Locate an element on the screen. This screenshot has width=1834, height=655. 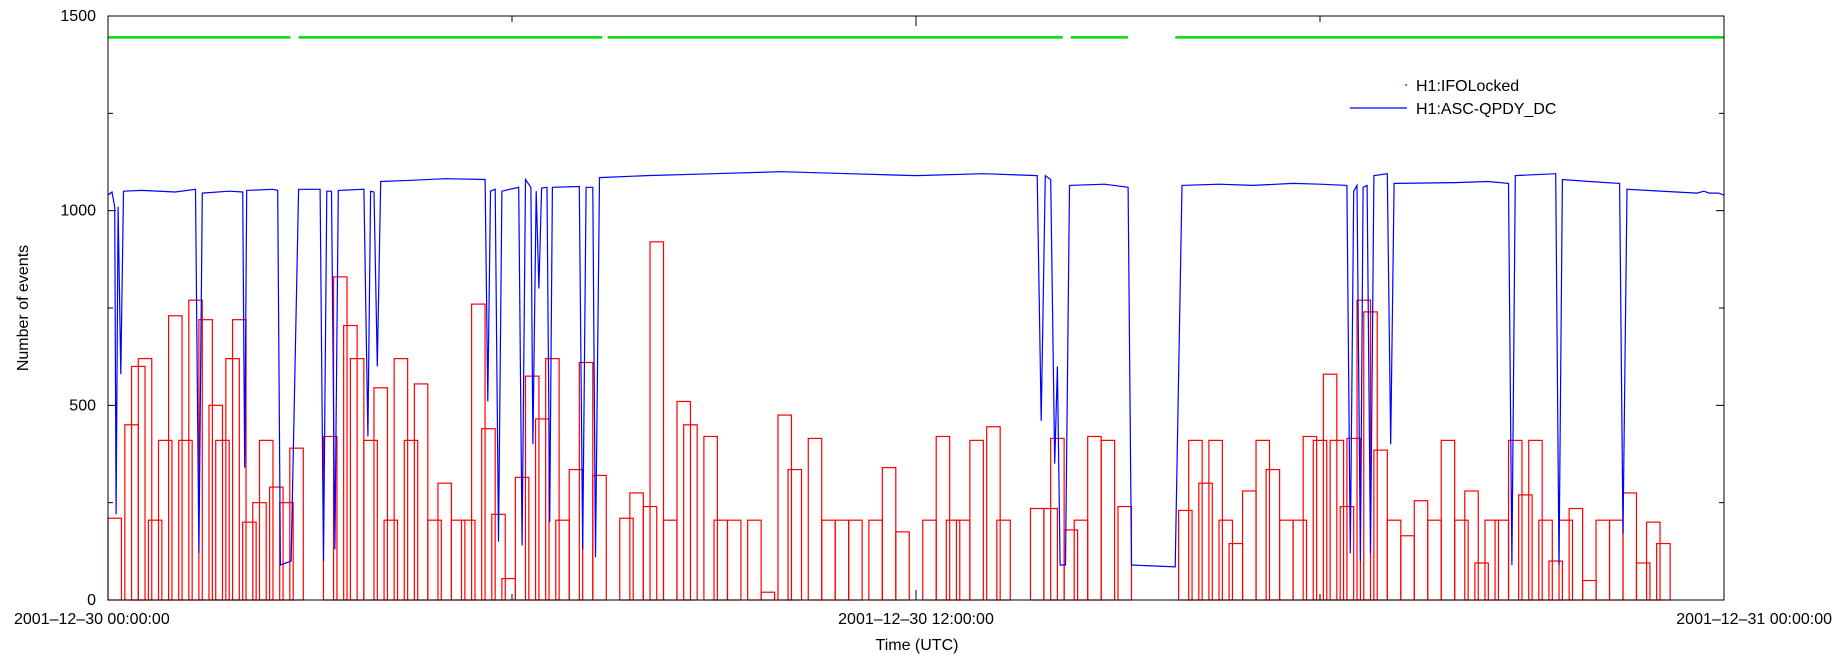
legend: H1:IFOLocked H1:ASC-QPDY_DC is located at coordinates (1453, 98).